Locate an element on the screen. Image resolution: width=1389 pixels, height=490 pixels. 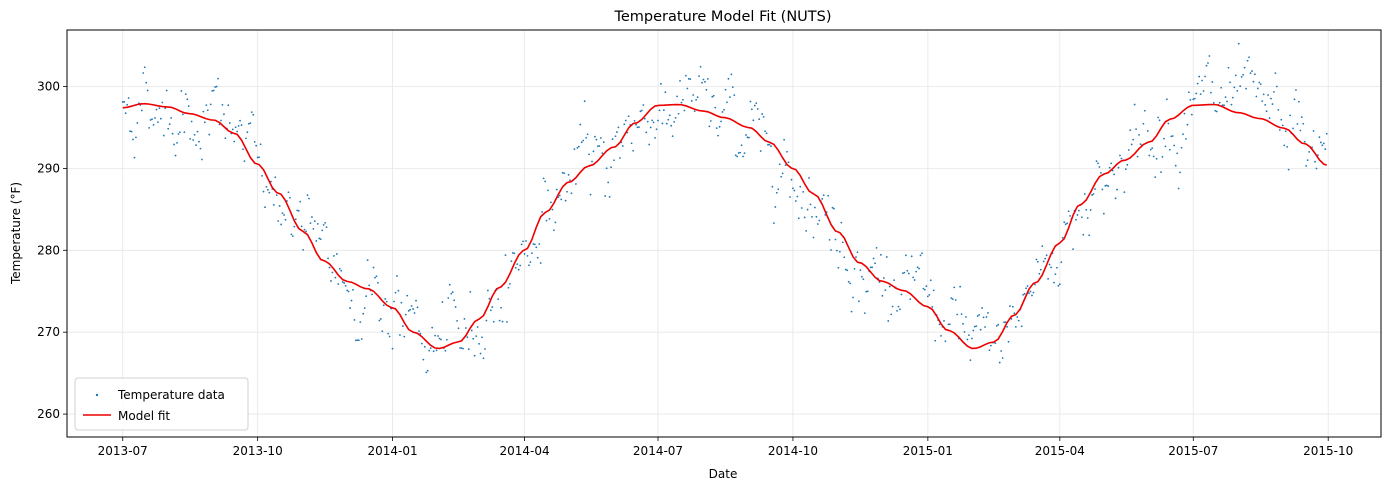
x-tick-label: 2013-07 is located at coordinates (123, 451).